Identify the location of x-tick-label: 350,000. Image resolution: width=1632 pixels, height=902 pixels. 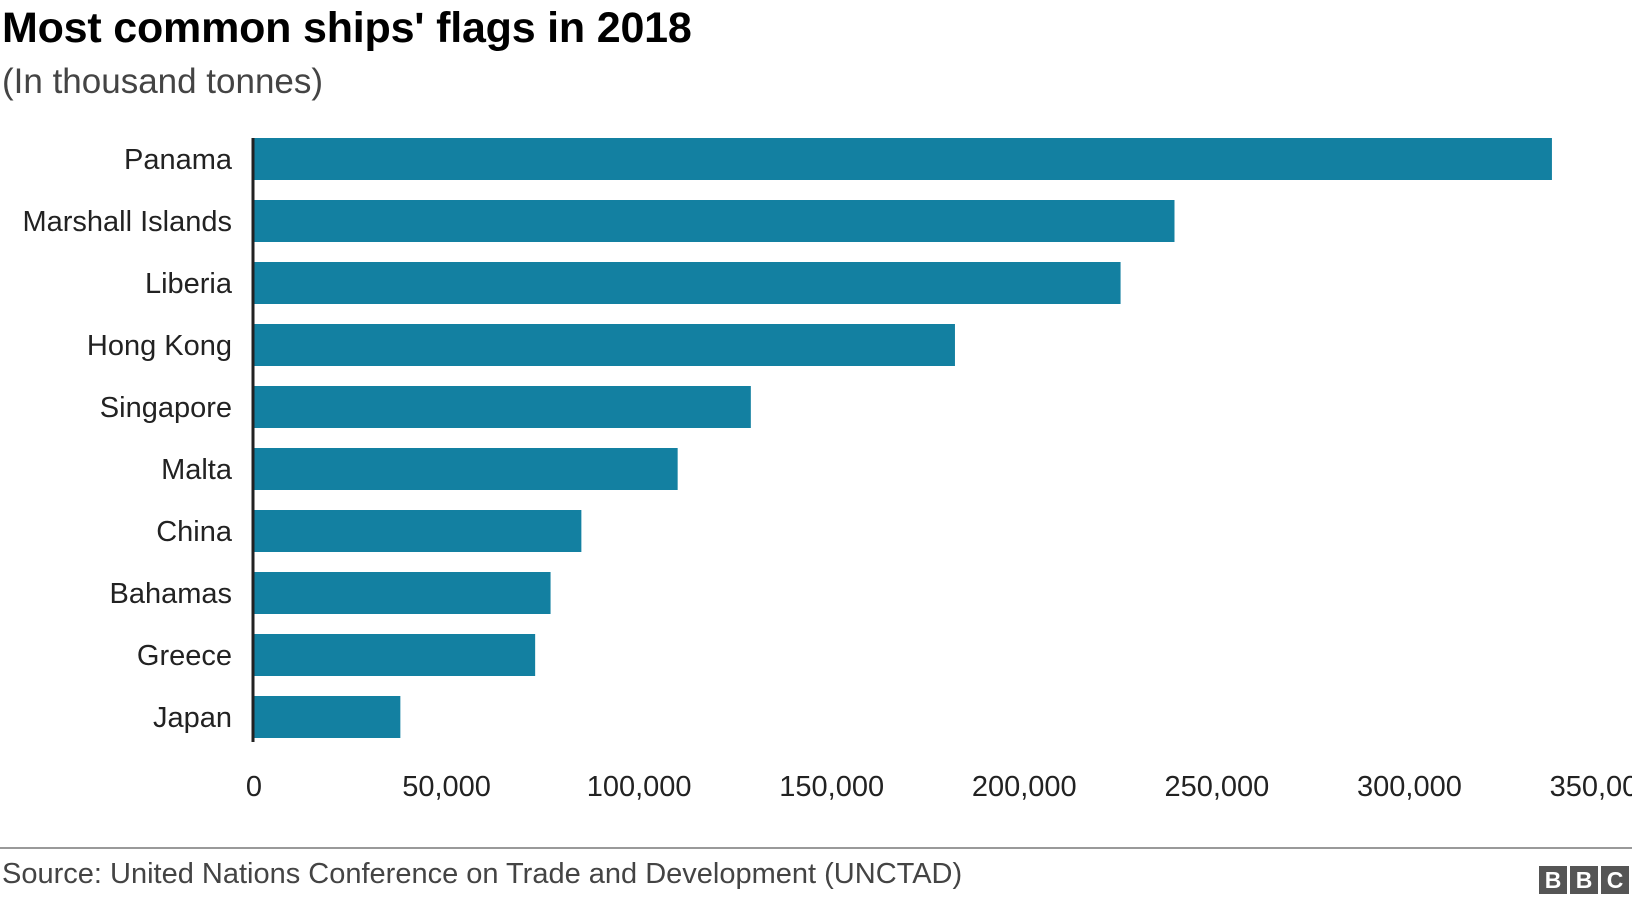
(1591, 787).